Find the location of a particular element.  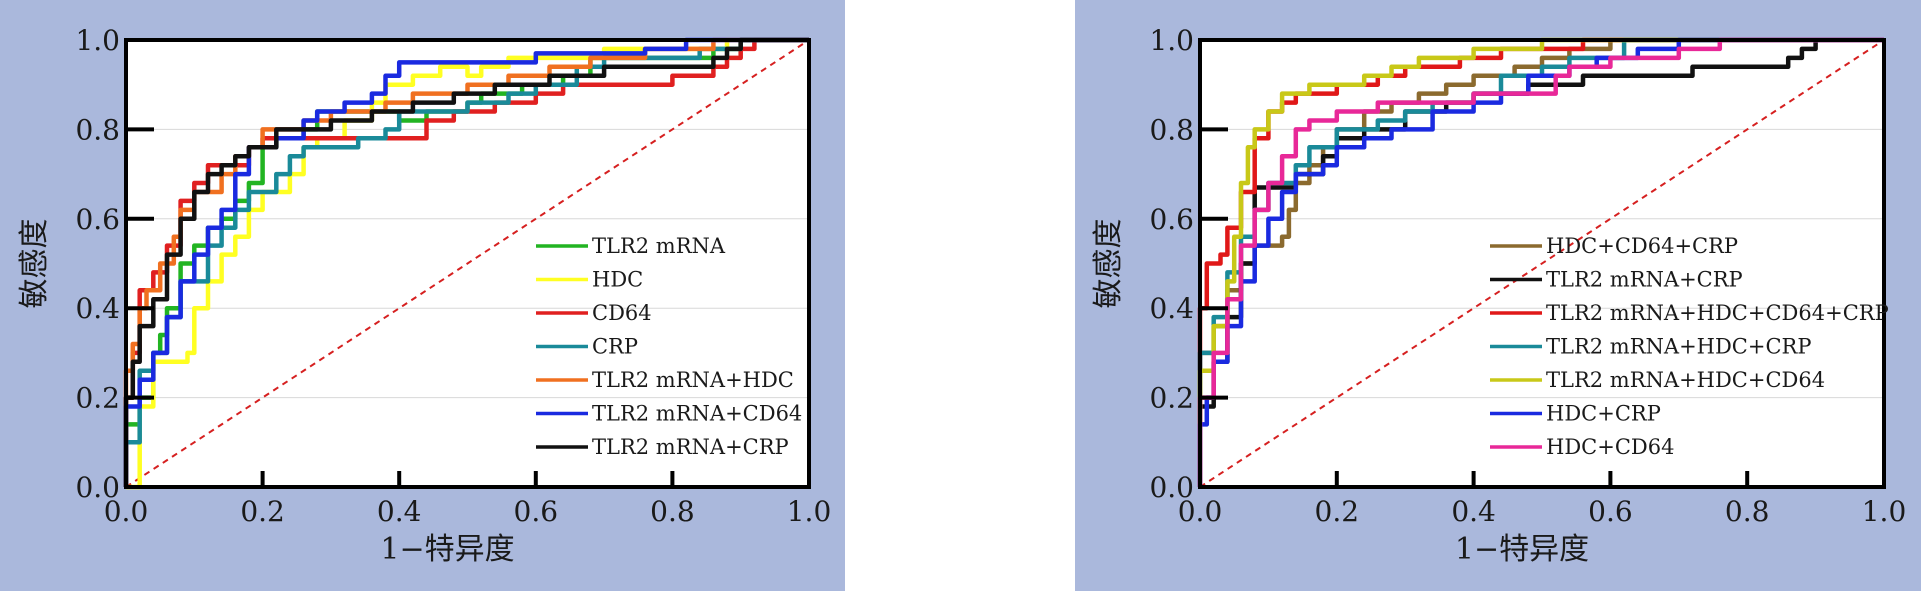

legend-label: HDC+CD64 is located at coordinates (1610, 447).